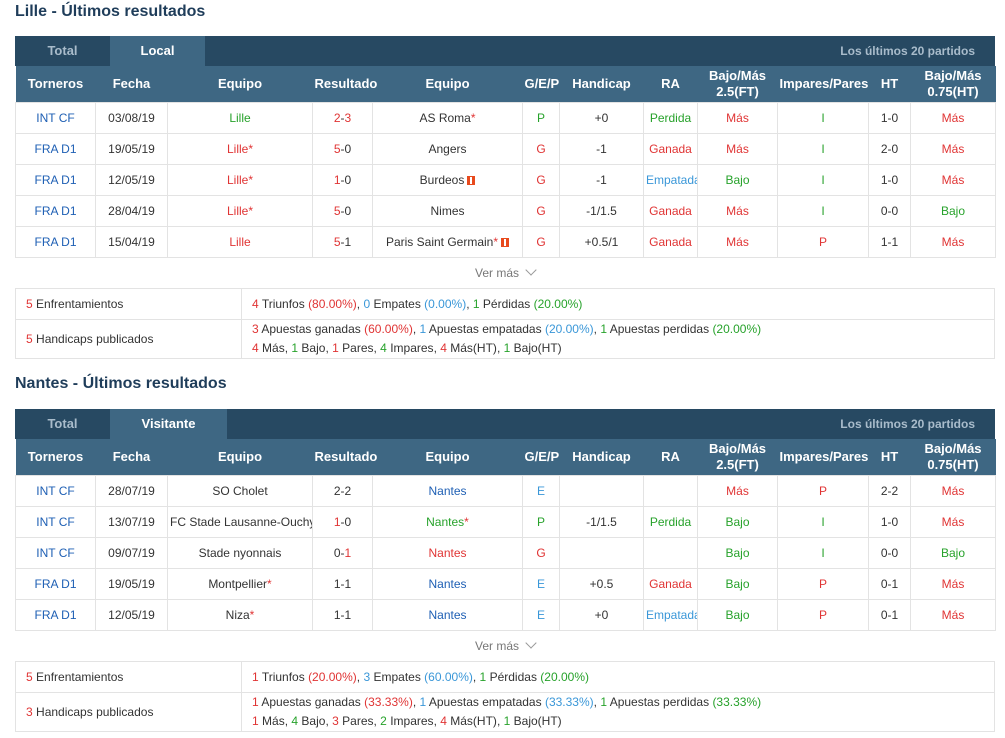 Image resolution: width=1005 pixels, height=738 pixels. What do you see at coordinates (447, 149) in the screenshot?
I see `away-team-cell: Angers` at bounding box center [447, 149].